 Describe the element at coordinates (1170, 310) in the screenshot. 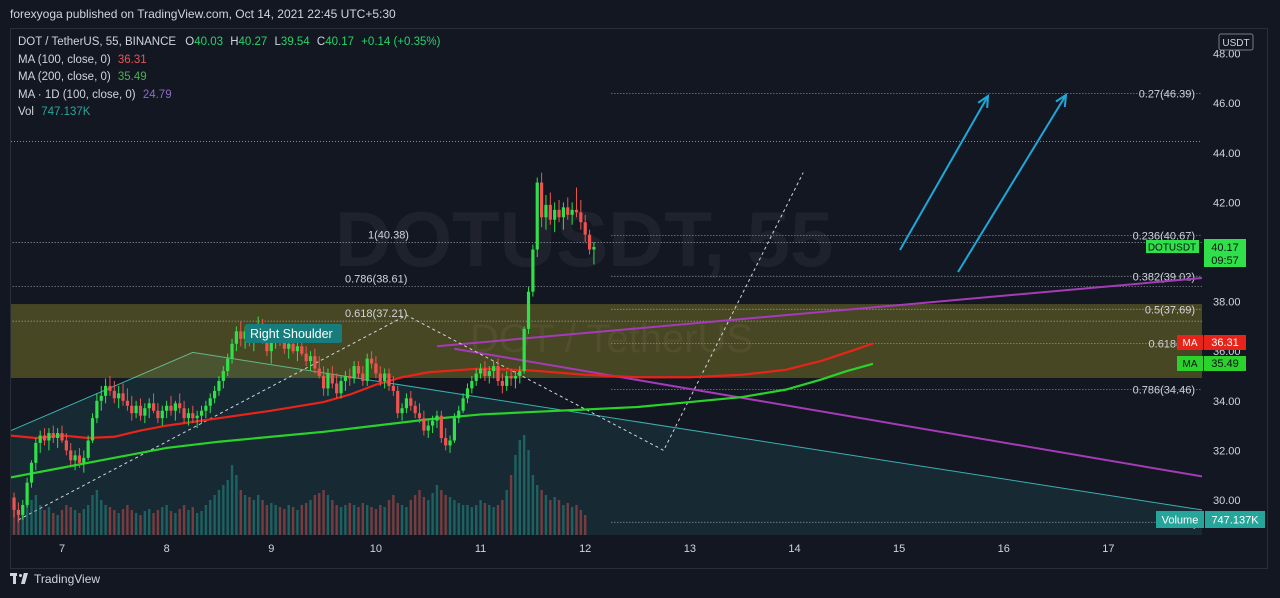

I see `fib-label: 0.5(37.69)` at that location.